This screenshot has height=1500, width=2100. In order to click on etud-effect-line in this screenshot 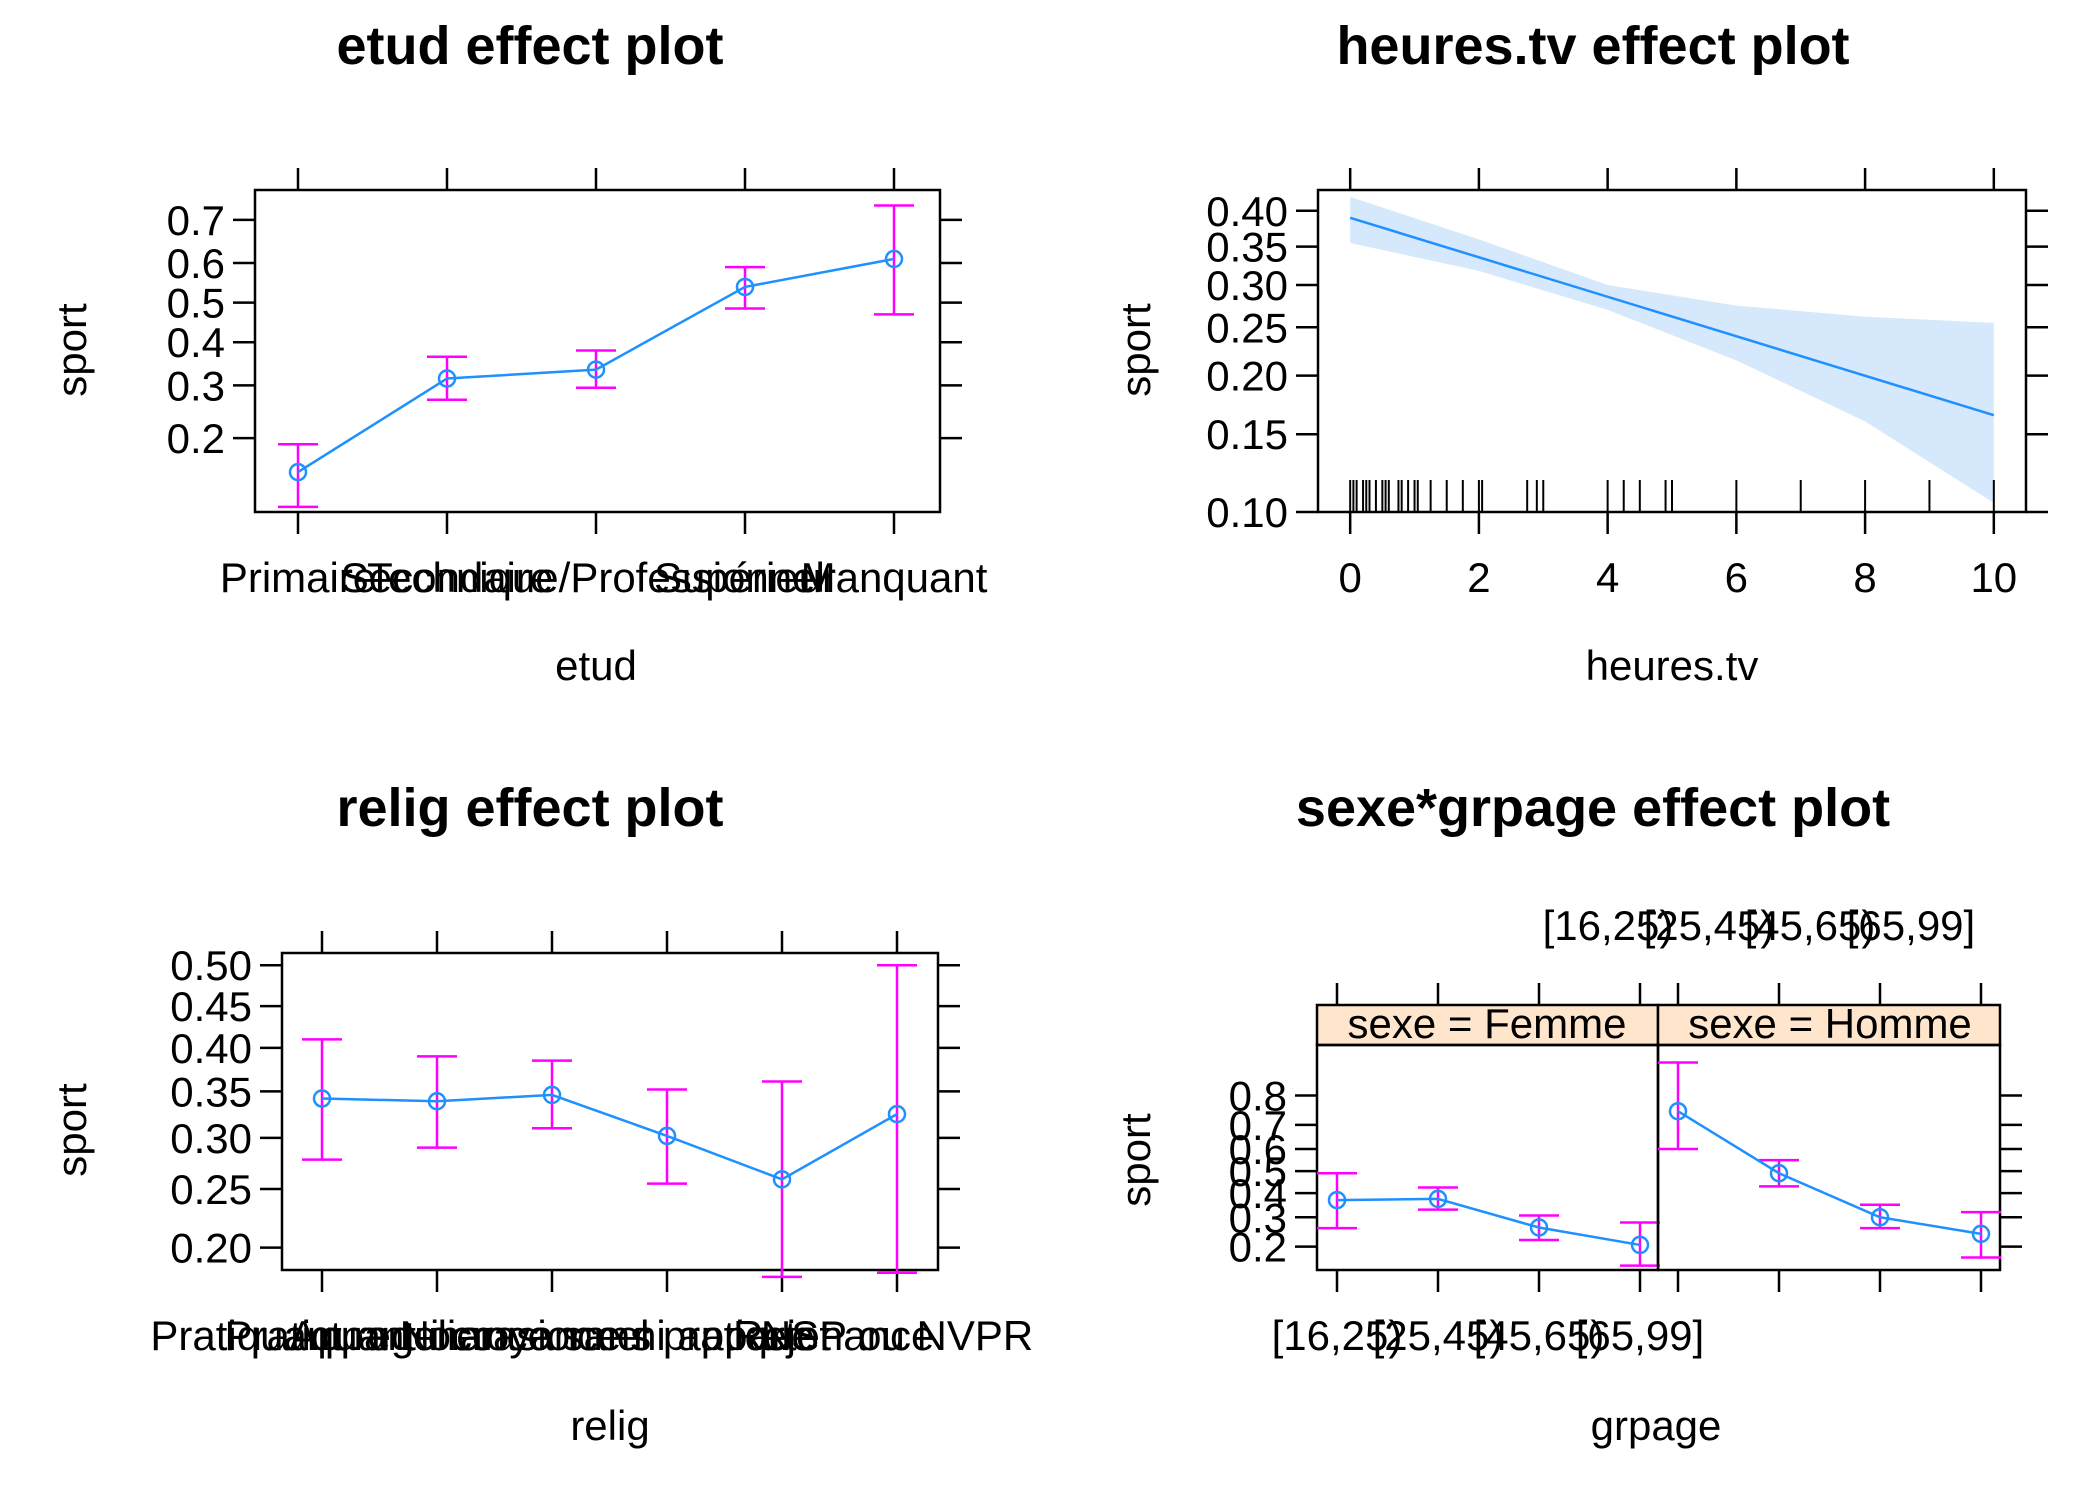, I will do `click(596, 365)`.